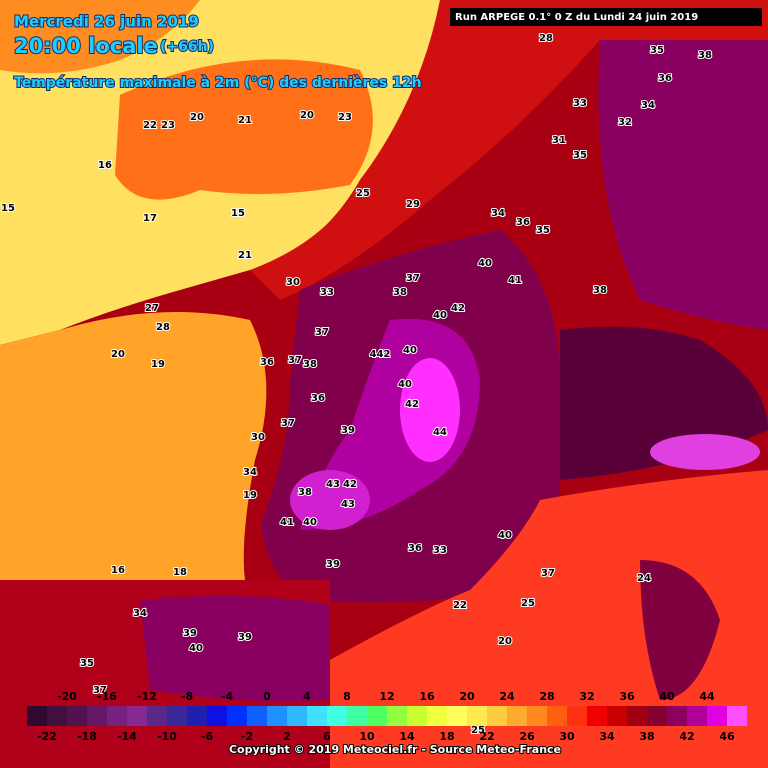 Image resolution: width=768 pixels, height=768 pixels. Describe the element at coordinates (327, 736) in the screenshot. I see `legend-label-bottom: 6` at that location.